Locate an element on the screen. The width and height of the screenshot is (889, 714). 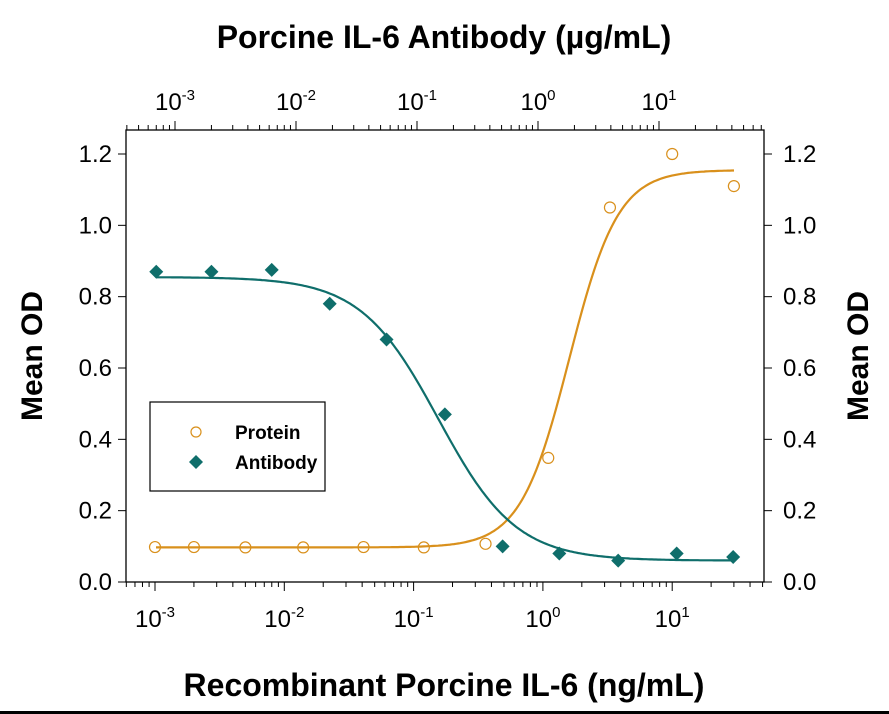
right-y-axis: 0.0 0.2 0.4 0.6 0.8 1.0 1.2 is located at coordinates (790, 368).